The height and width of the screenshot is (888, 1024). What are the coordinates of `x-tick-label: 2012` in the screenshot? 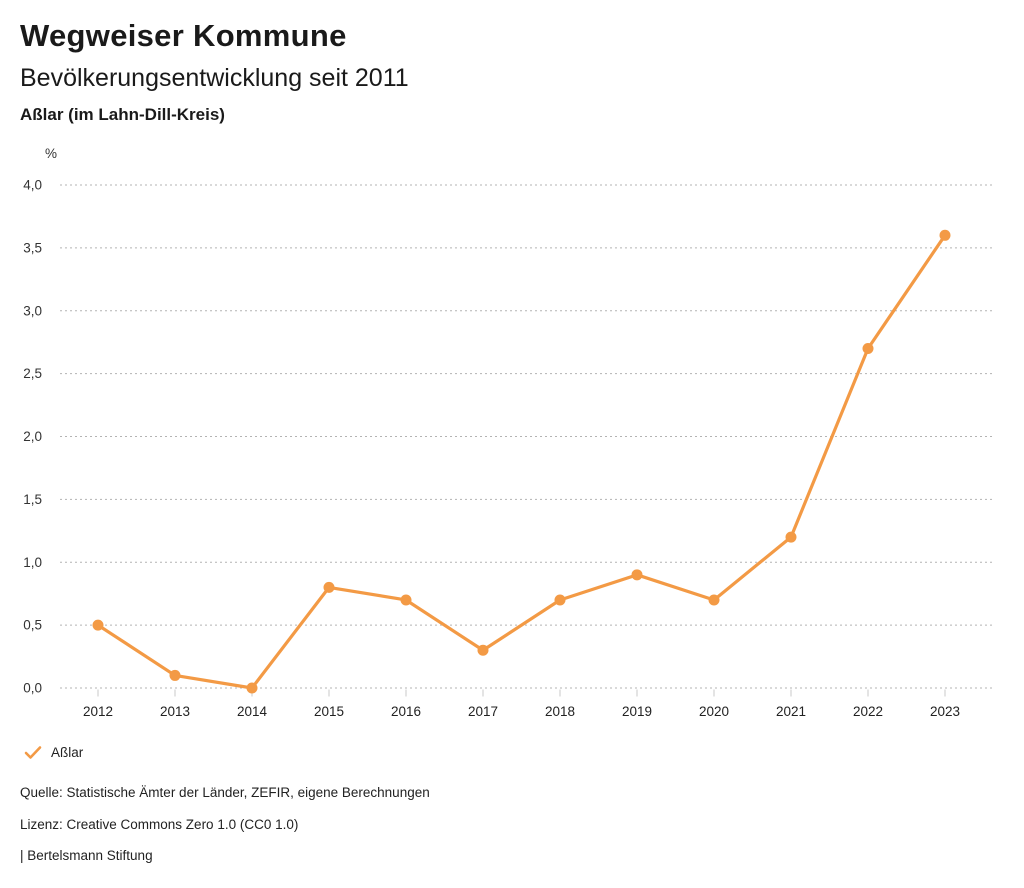 It's located at (98, 711).